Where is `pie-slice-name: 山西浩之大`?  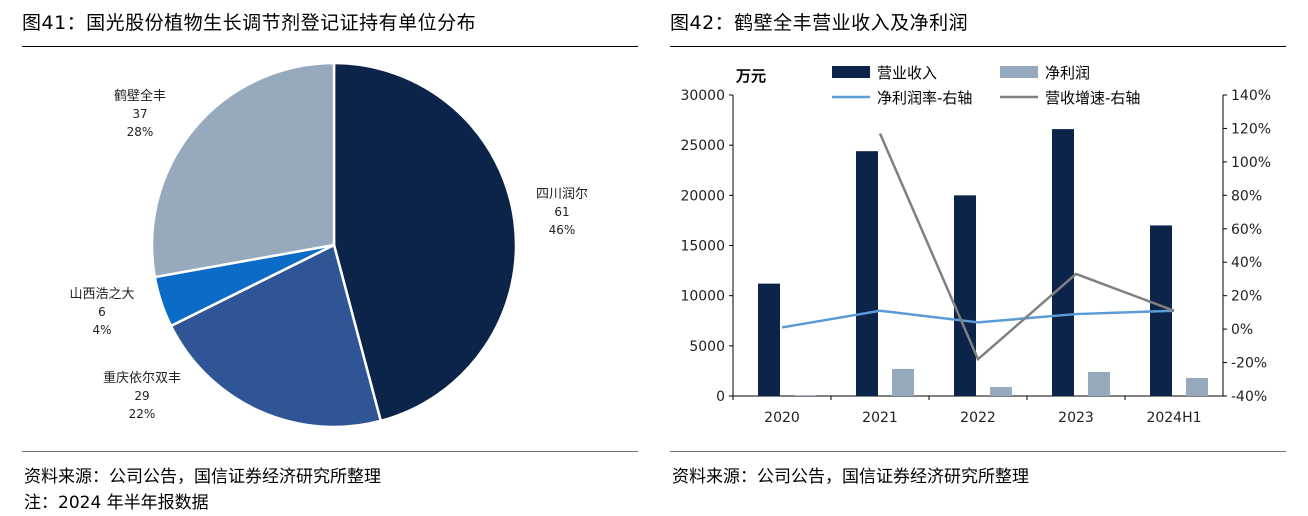
pie-slice-name: 山西浩之大 is located at coordinates (101, 294).